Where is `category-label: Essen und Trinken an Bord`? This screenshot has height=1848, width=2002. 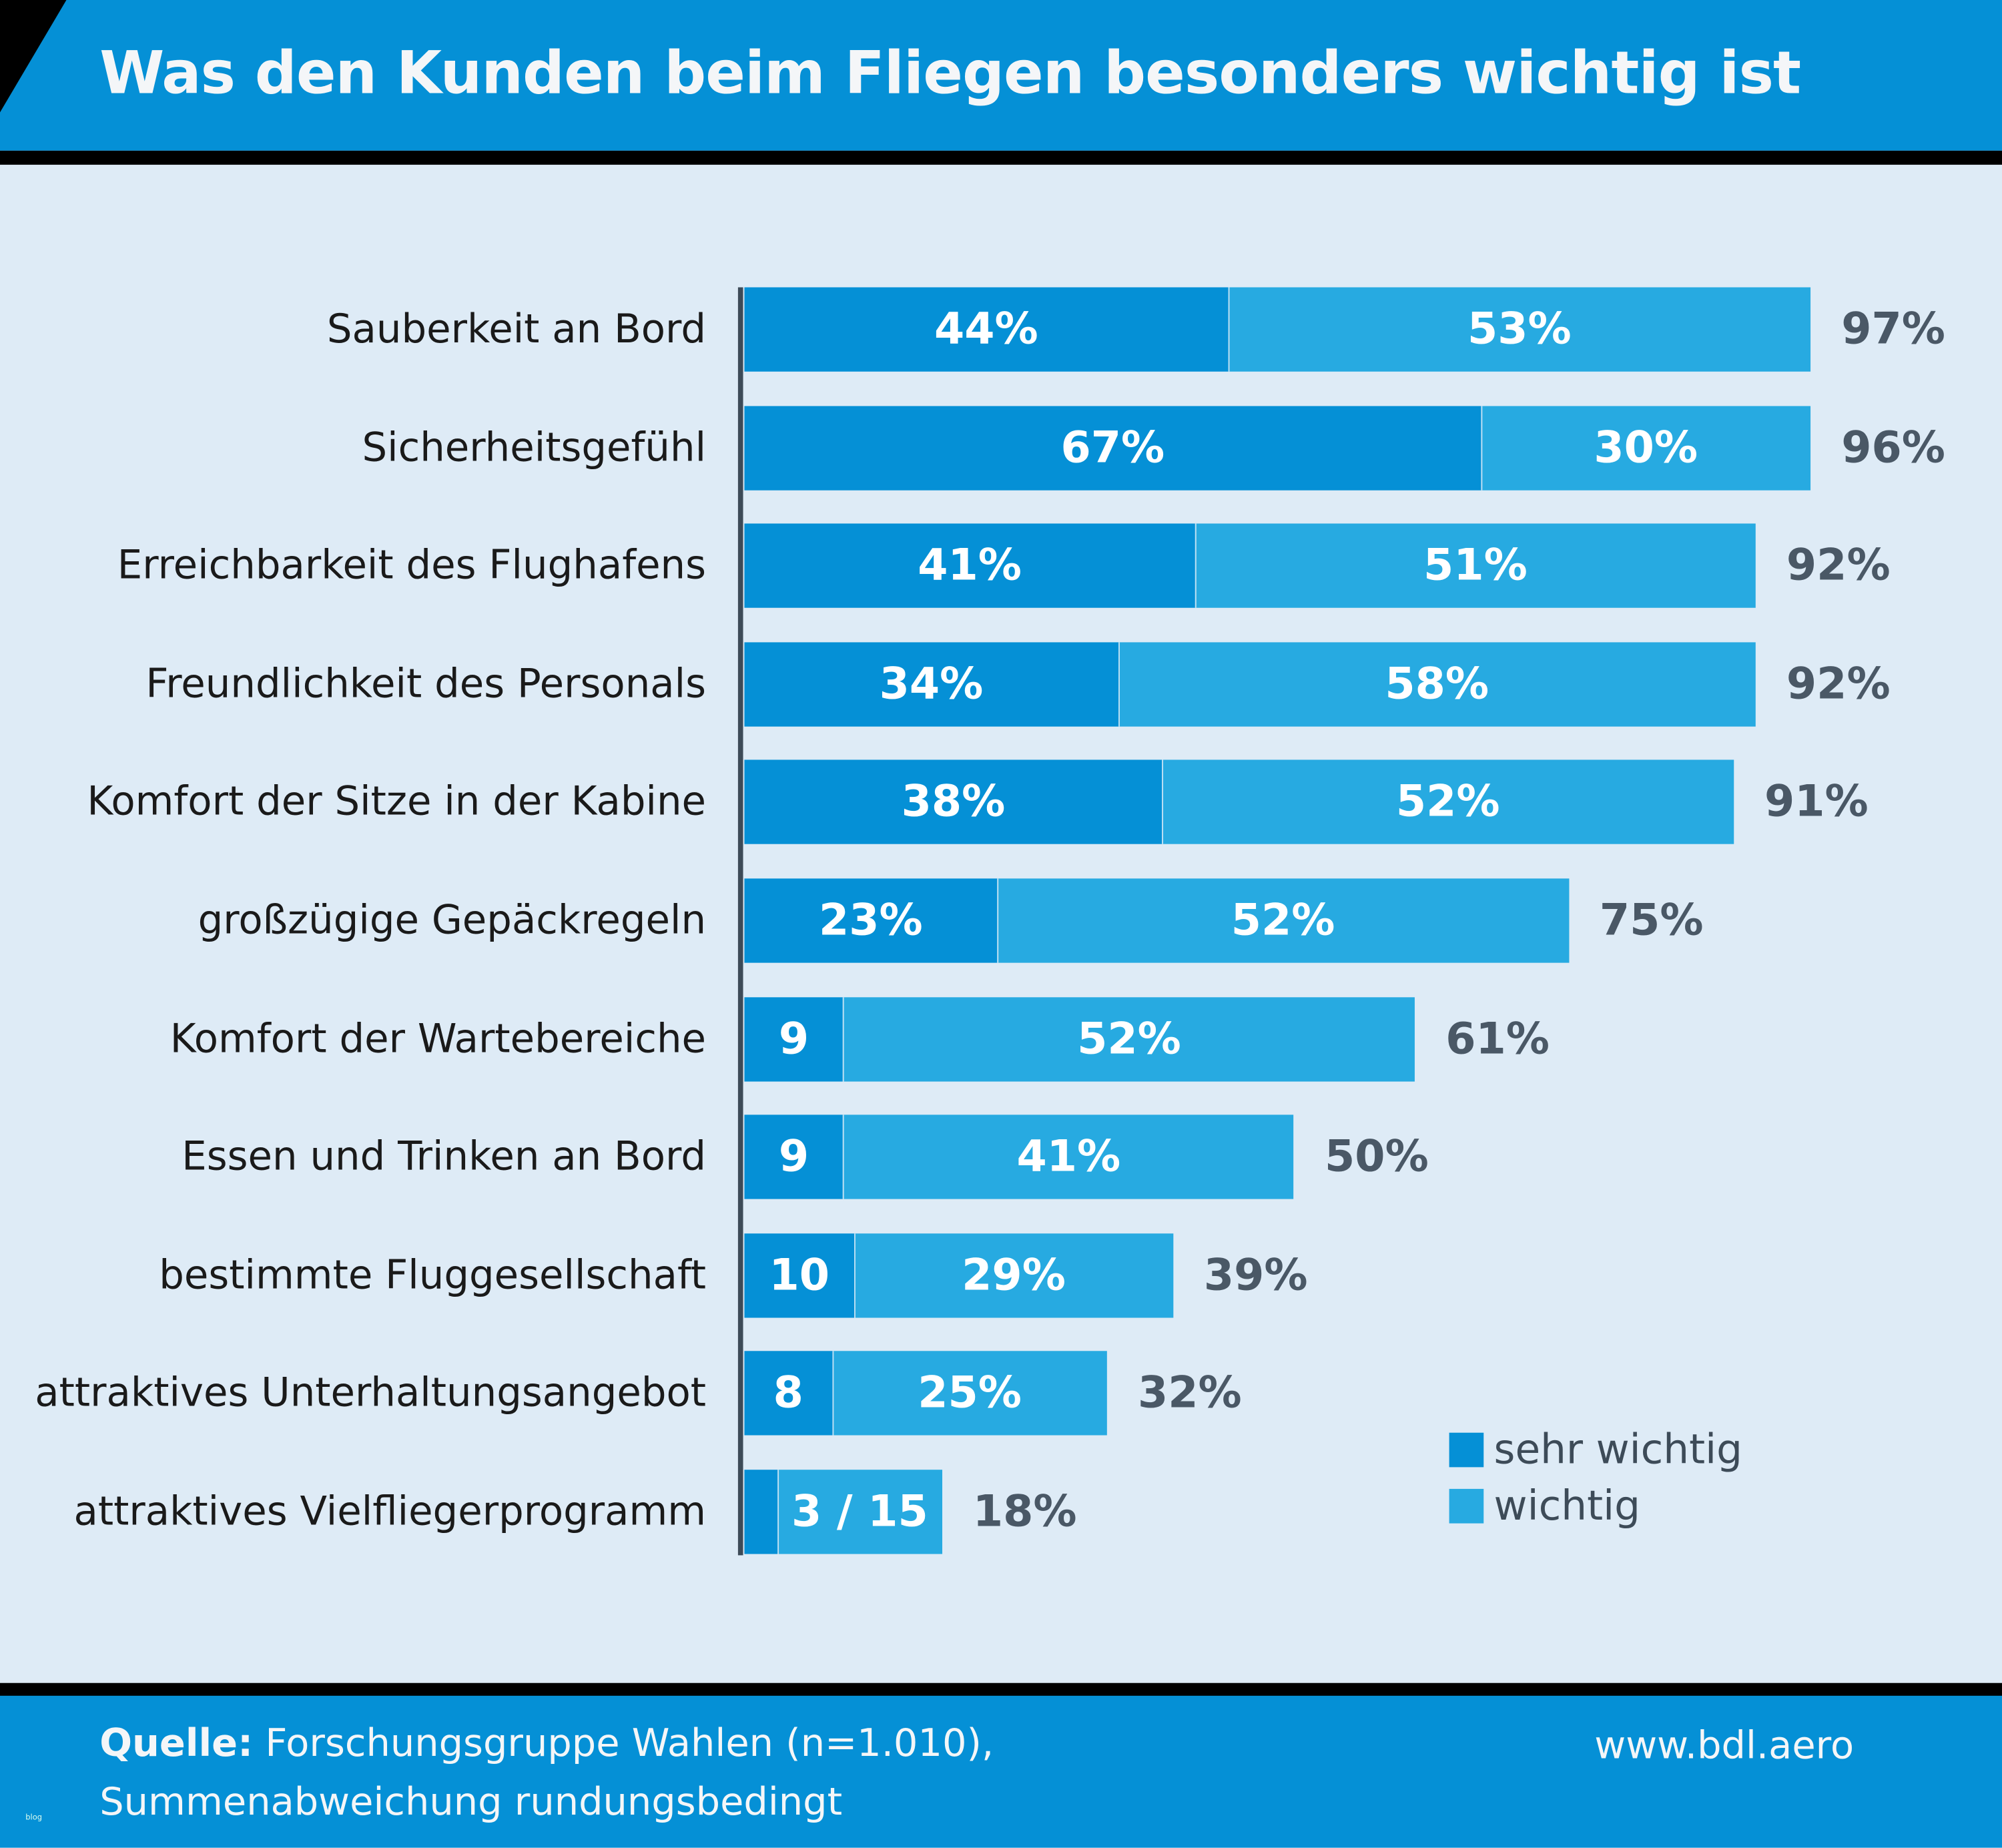 category-label: Essen und Trinken an Bord is located at coordinates (445, 1157).